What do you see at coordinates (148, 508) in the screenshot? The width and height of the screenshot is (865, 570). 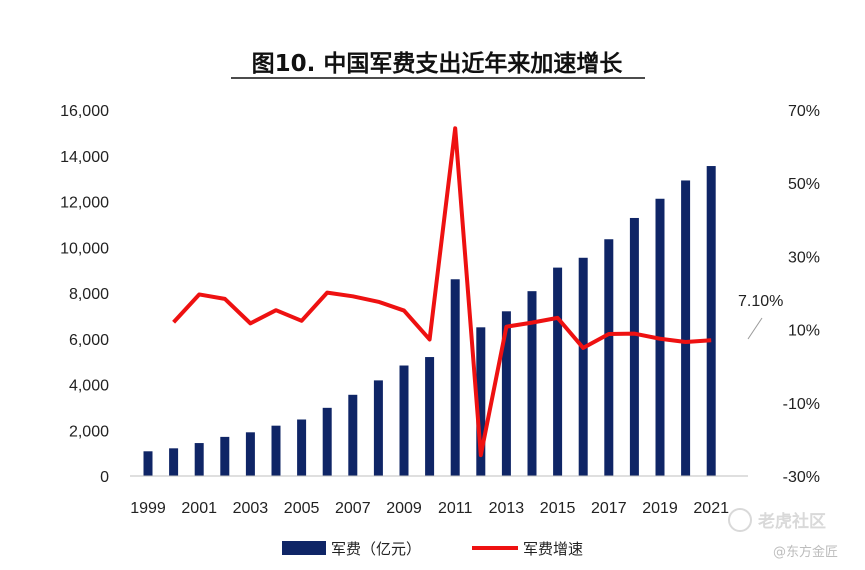 I see `x-tick-label: 1999` at bounding box center [148, 508].